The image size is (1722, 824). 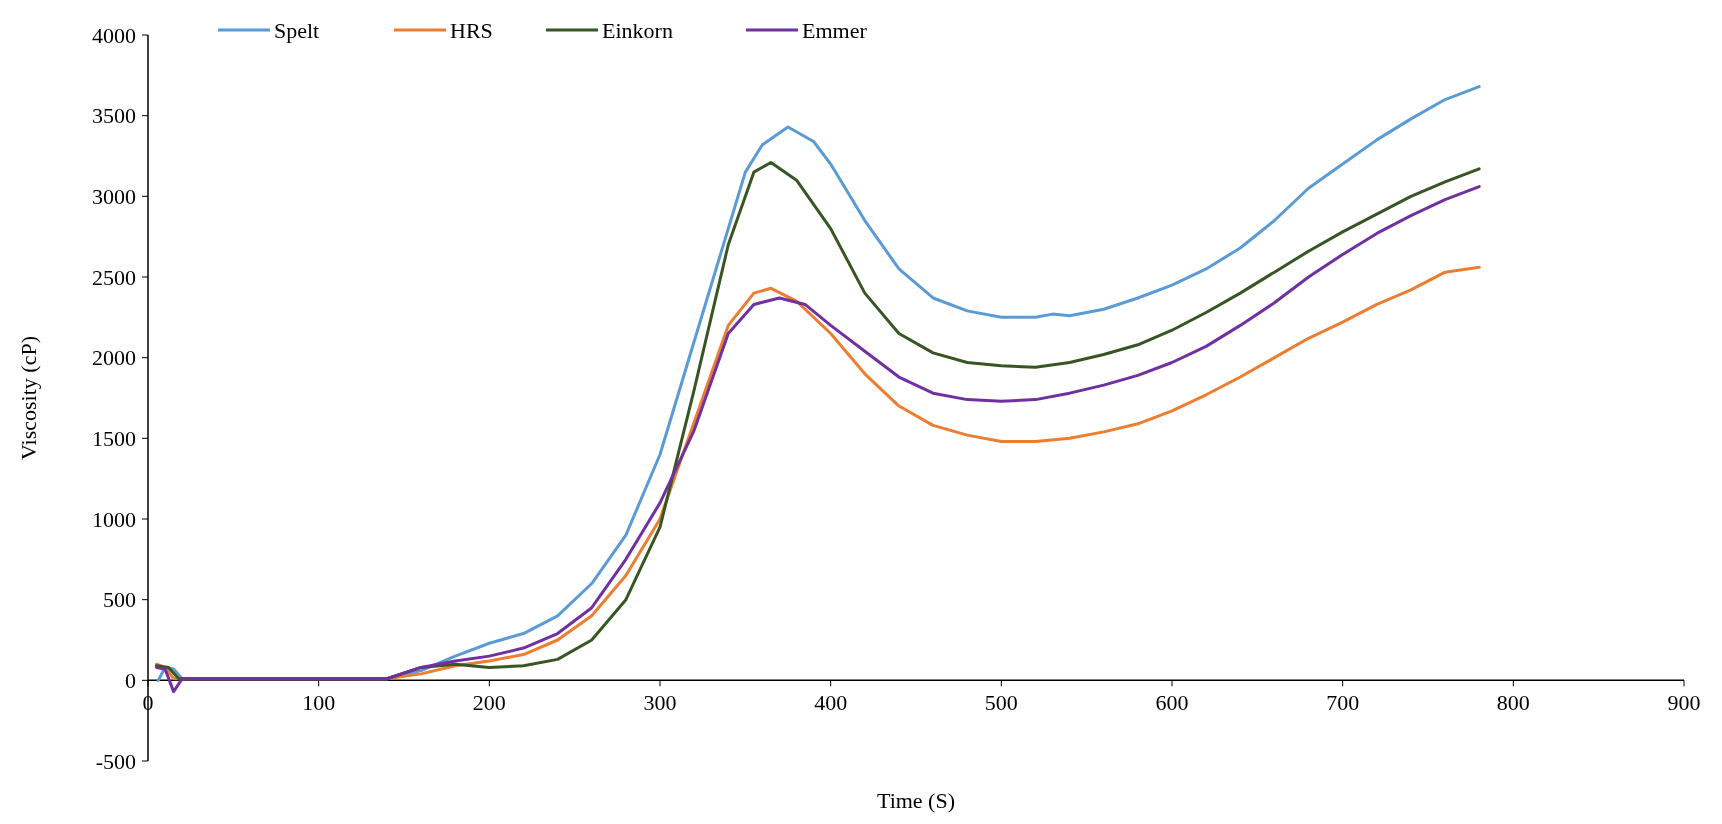 What do you see at coordinates (28, 398) in the screenshot?
I see `y-axis-title: Viscosity (cP)` at bounding box center [28, 398].